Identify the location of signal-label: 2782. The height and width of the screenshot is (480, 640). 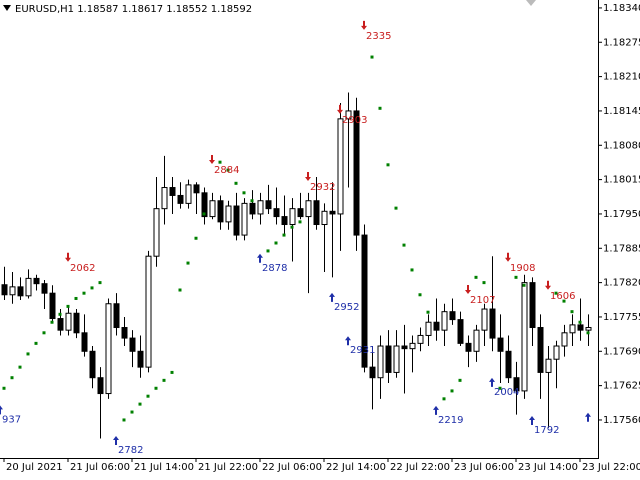
(130, 450).